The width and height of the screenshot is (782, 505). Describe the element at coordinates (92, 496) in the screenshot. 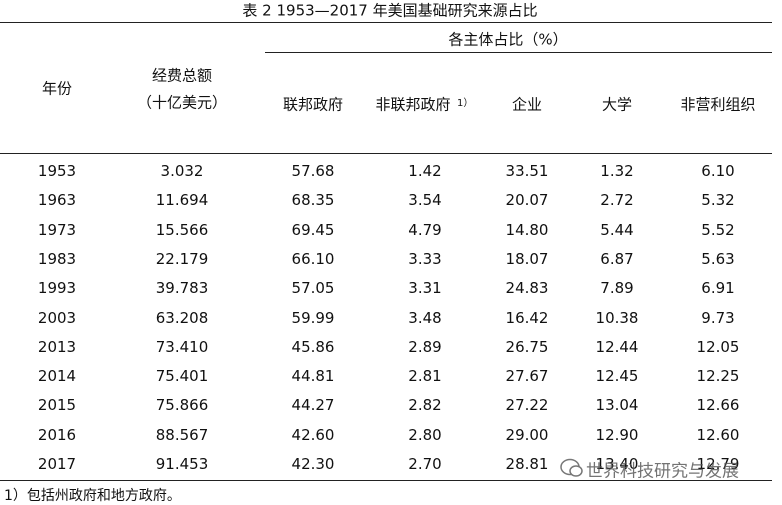

I see `footnote: 1）包括州政府和地方政府。` at that location.